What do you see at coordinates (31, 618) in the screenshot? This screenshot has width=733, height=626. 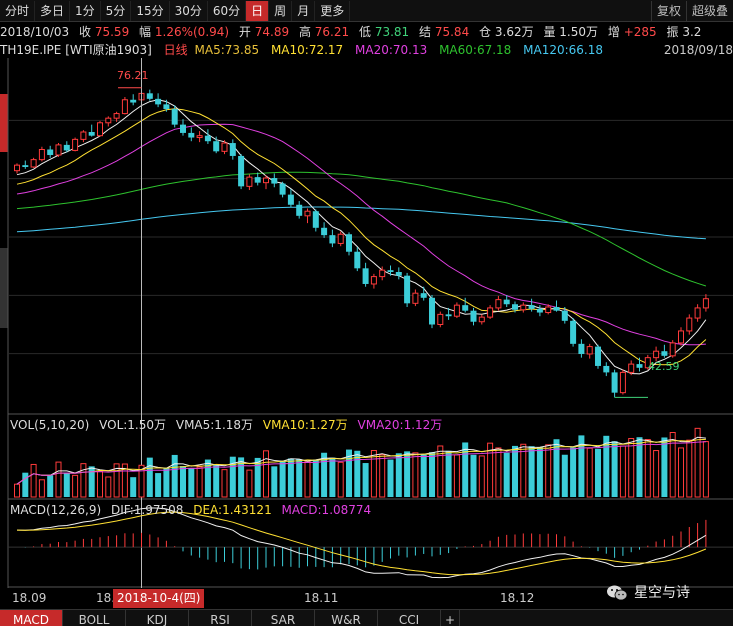 I see `indicator-tab: MACD` at bounding box center [31, 618].